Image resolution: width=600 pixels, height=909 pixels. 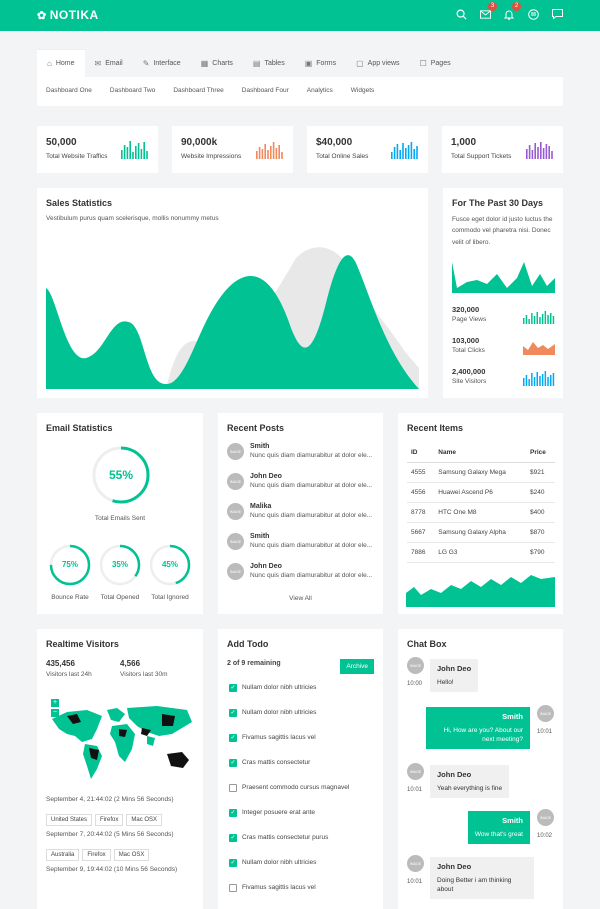 What do you see at coordinates (303, 837) in the screenshot?
I see `todo-item: ✓ Cras mattis consectetur purus` at bounding box center [303, 837].